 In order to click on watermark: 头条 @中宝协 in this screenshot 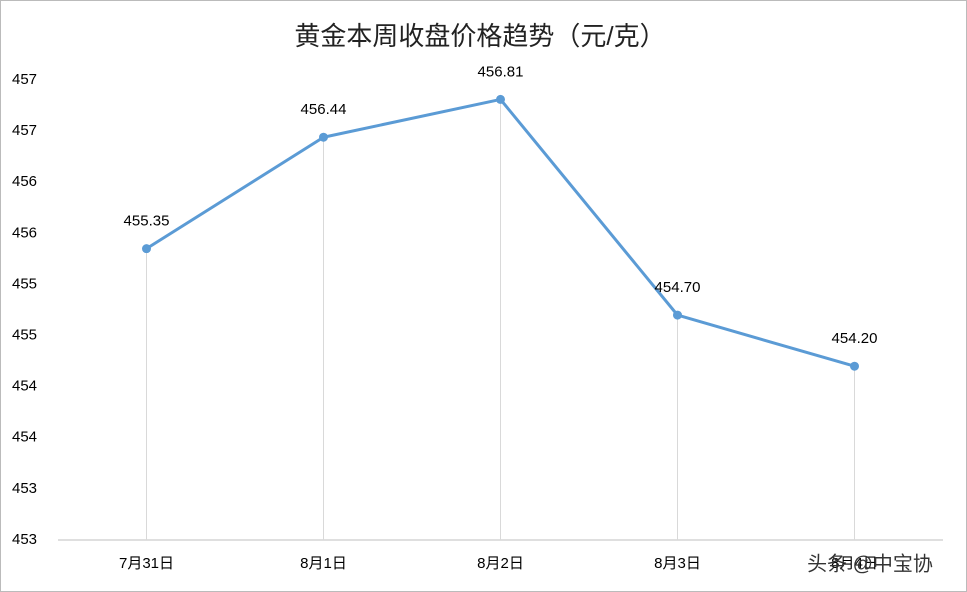, I will do `click(870, 563)`.